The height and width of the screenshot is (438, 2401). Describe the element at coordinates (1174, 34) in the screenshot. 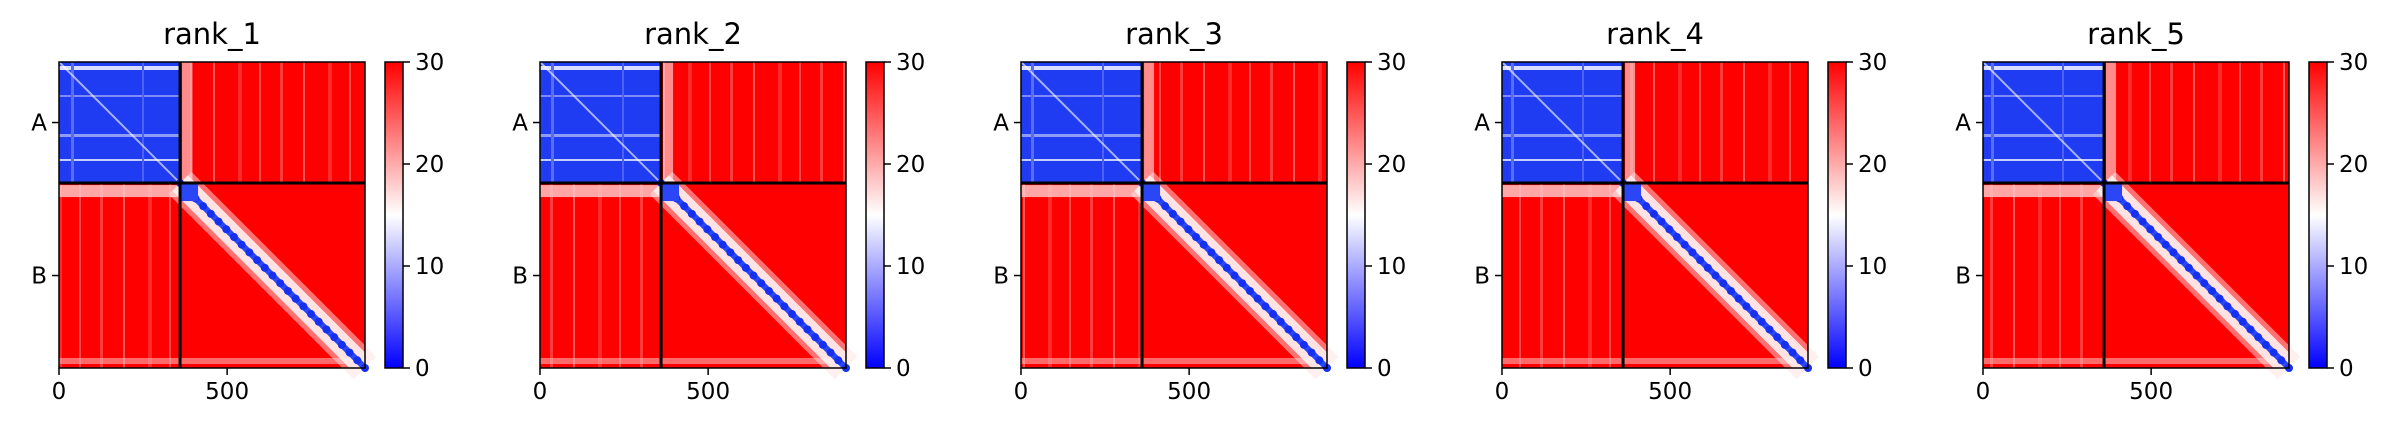

I see `panel-title: rank_3` at that location.